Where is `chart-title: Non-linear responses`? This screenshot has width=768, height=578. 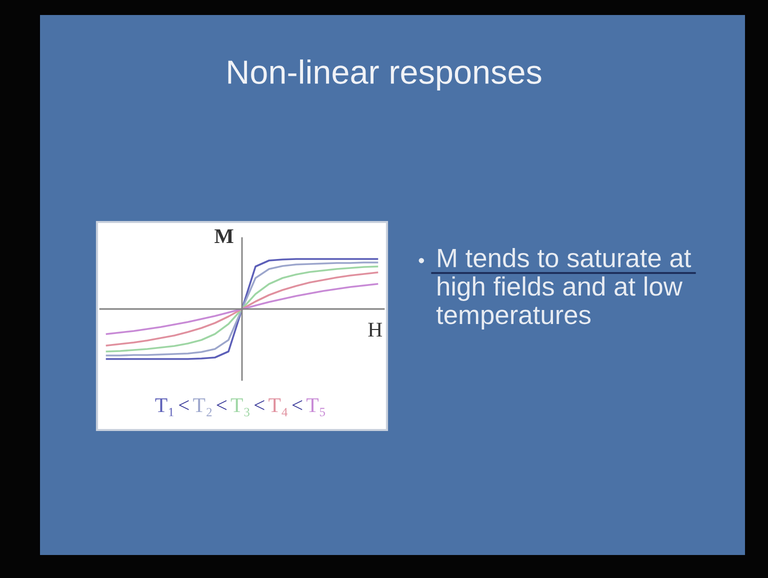 chart-title: Non-linear responses is located at coordinates (385, 75).